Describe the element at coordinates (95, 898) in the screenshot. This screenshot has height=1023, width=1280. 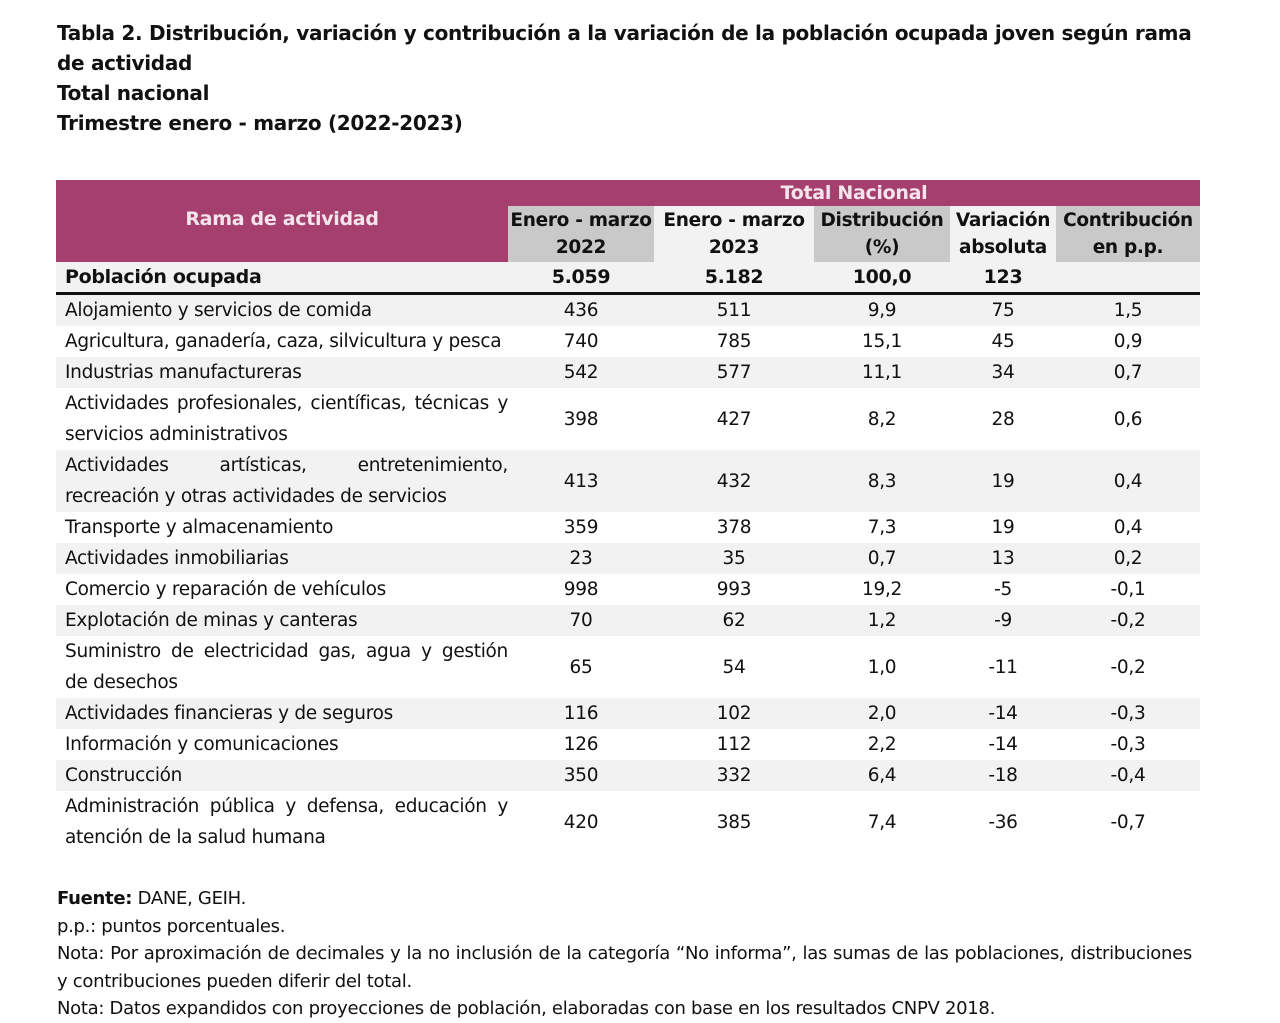
I see `source-label: Fuente:` at that location.